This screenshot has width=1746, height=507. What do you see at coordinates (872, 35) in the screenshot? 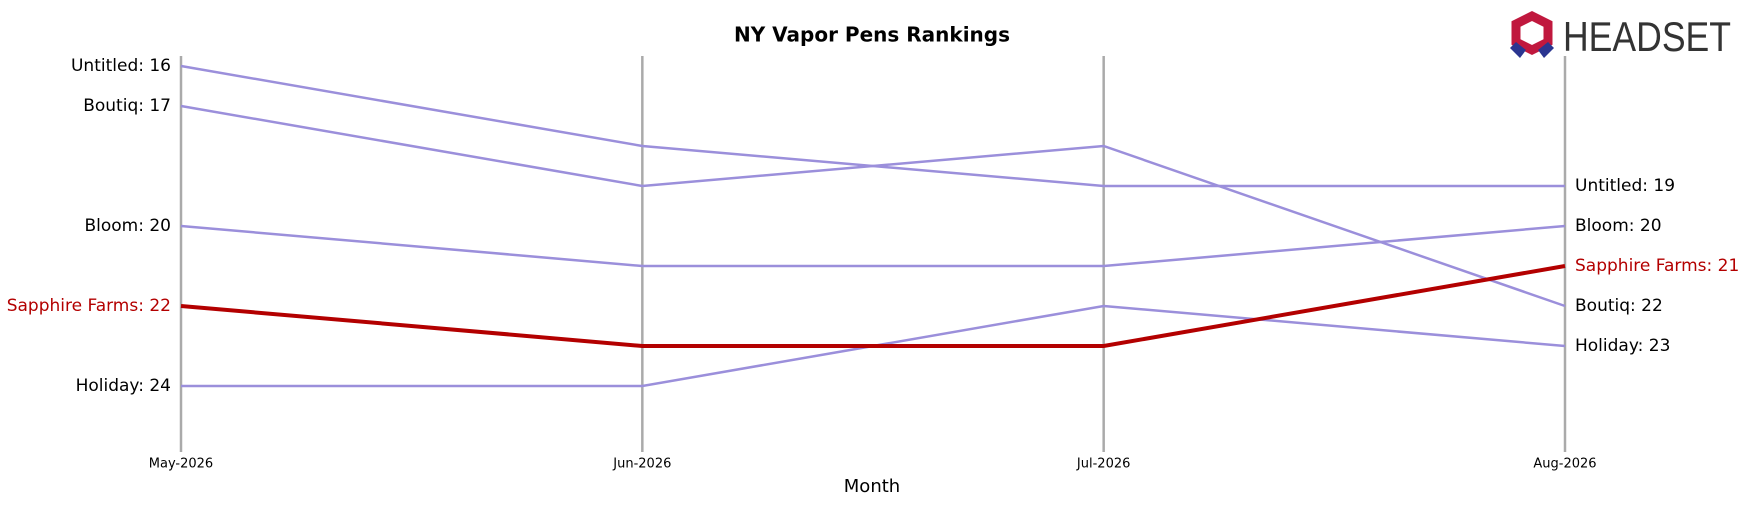
I see `chart-title: NY Vapor Pens Rankings` at bounding box center [872, 35].